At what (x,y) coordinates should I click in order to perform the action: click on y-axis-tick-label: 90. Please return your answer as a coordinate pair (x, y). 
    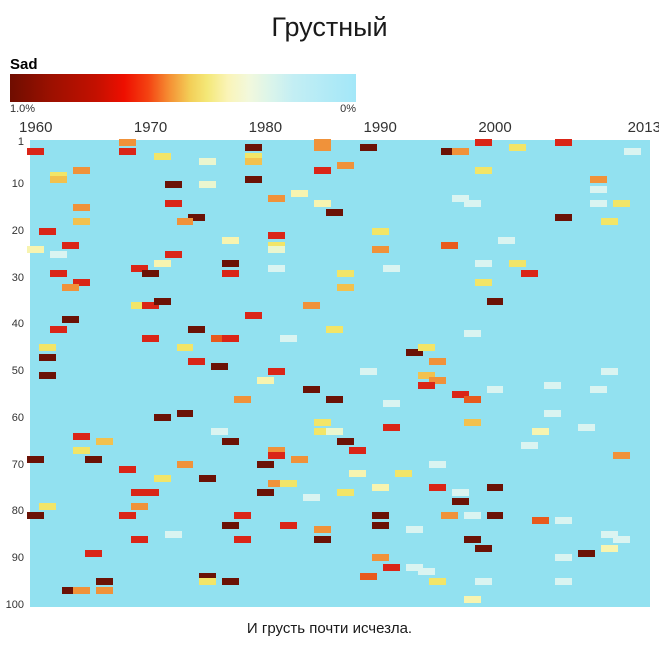
    Looking at the image, I should click on (17, 557).